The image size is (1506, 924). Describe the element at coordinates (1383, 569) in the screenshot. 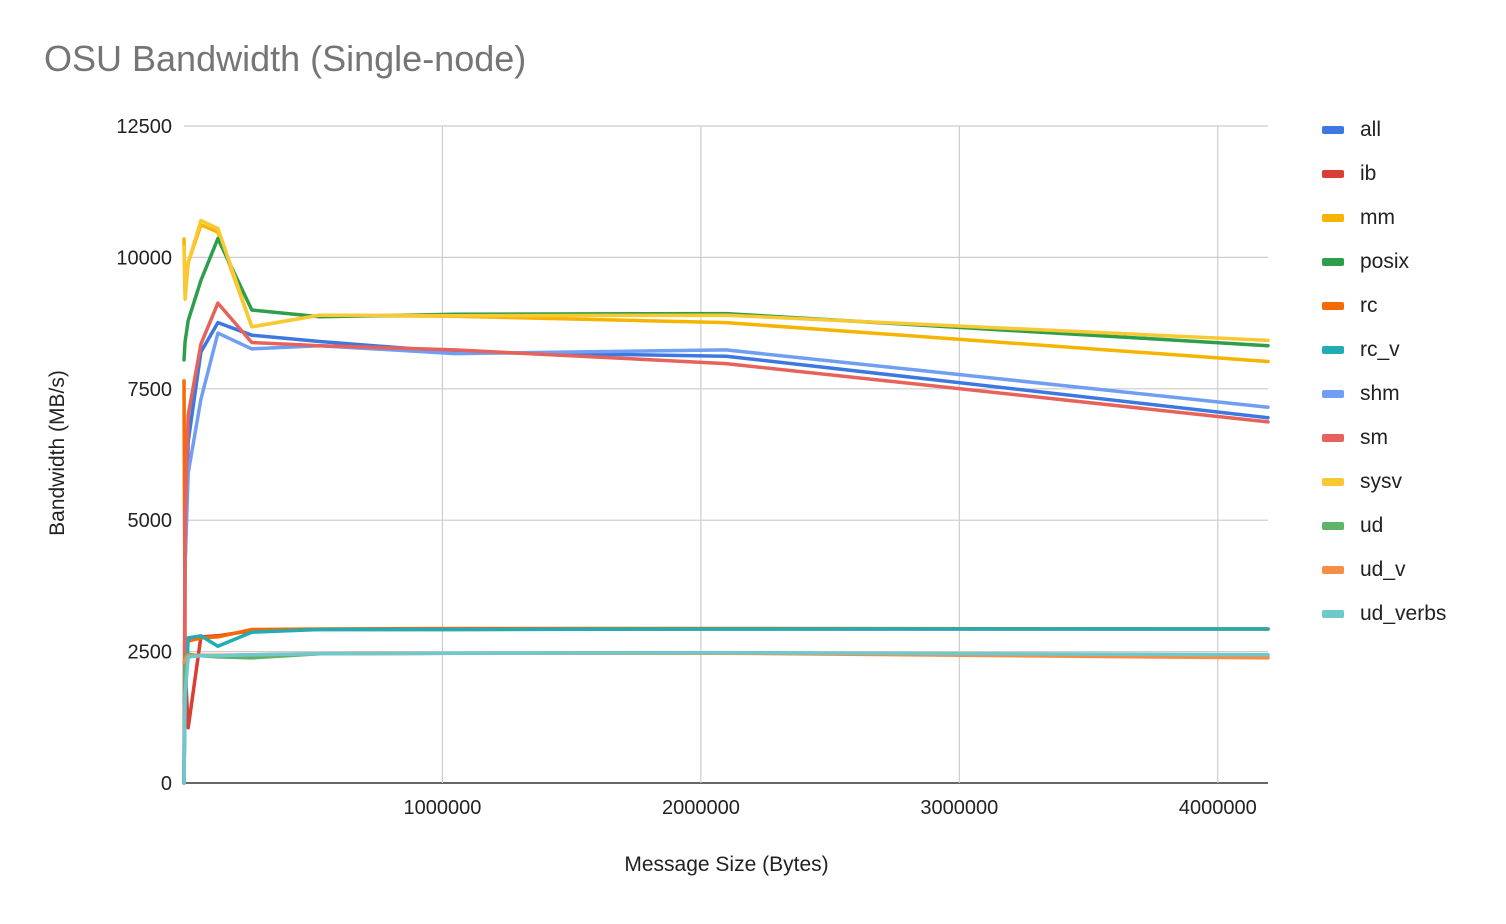

I see `legend-label: ud_v` at that location.